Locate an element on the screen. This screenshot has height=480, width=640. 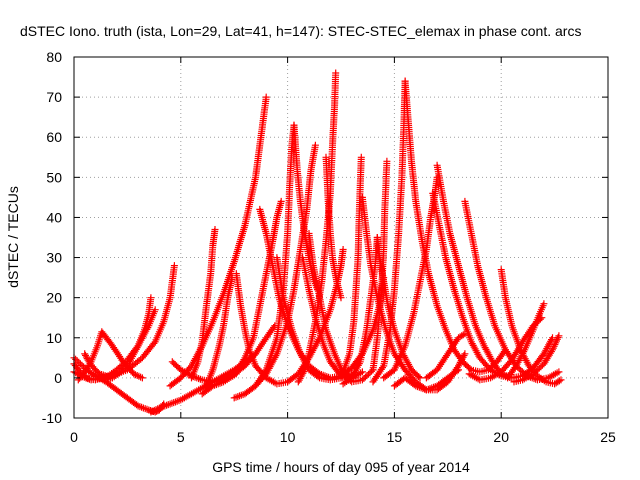
x-tick-label: 25 is located at coordinates (608, 437).